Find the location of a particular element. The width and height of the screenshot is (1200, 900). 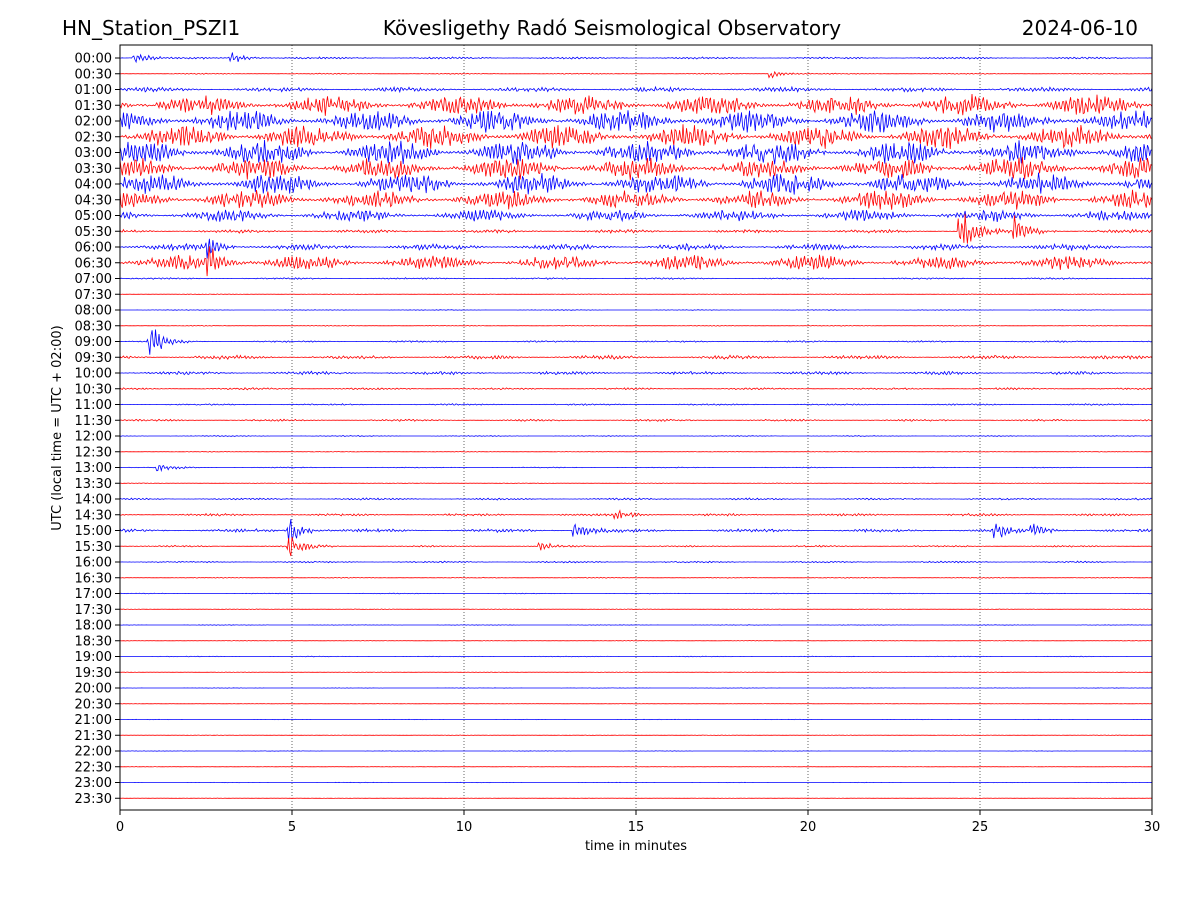

x-tick-label: 25 is located at coordinates (980, 827).